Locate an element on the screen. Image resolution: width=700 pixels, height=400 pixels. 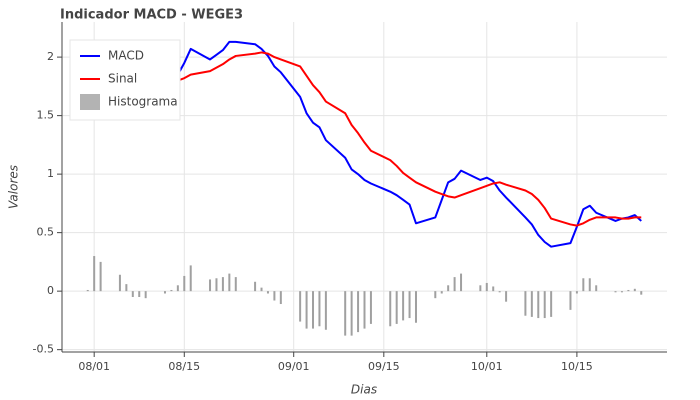
y-tick-label: 0.5 is located at coordinates (46, 232).